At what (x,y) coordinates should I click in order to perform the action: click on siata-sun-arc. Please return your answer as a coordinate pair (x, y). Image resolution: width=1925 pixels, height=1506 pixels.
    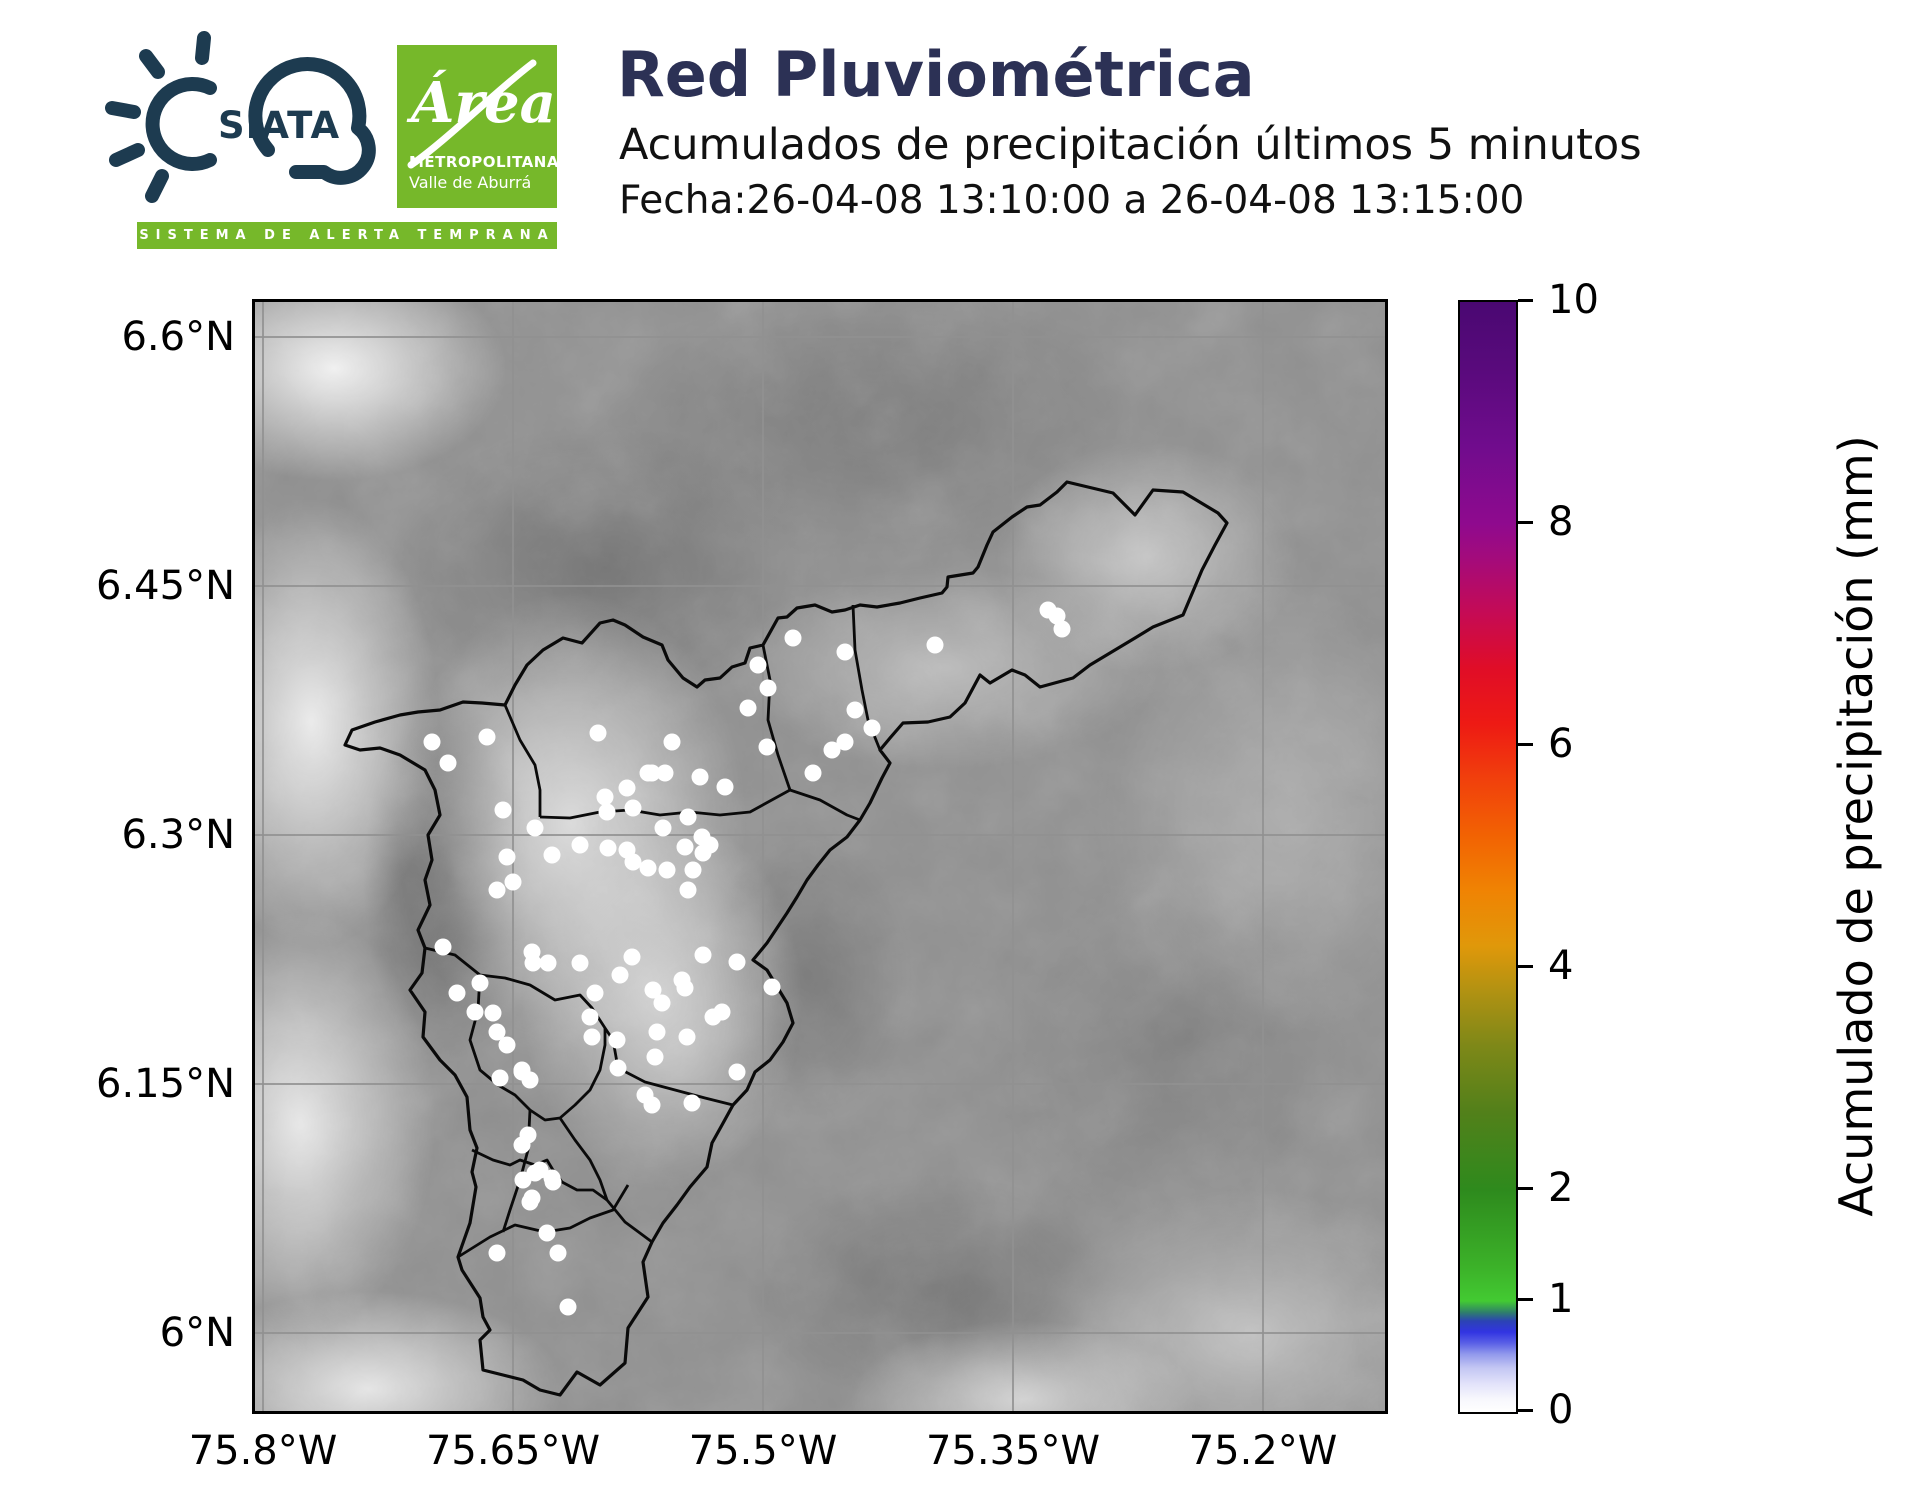
    Looking at the image, I should click on (181, 124).